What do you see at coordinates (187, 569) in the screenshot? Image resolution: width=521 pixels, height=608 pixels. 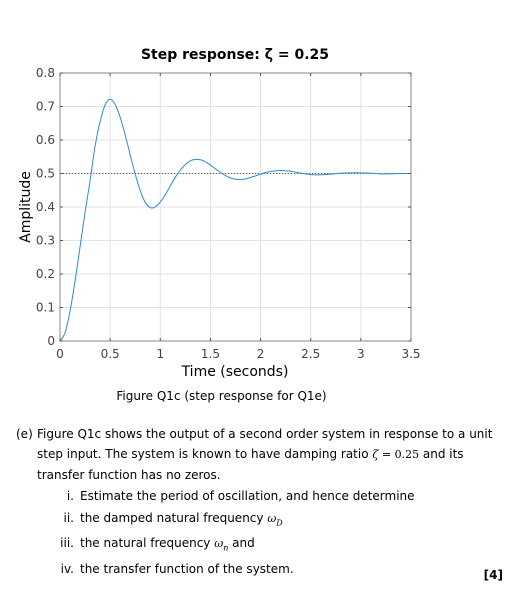 I see `sub-question-text: the transfer function of the system.` at bounding box center [187, 569].